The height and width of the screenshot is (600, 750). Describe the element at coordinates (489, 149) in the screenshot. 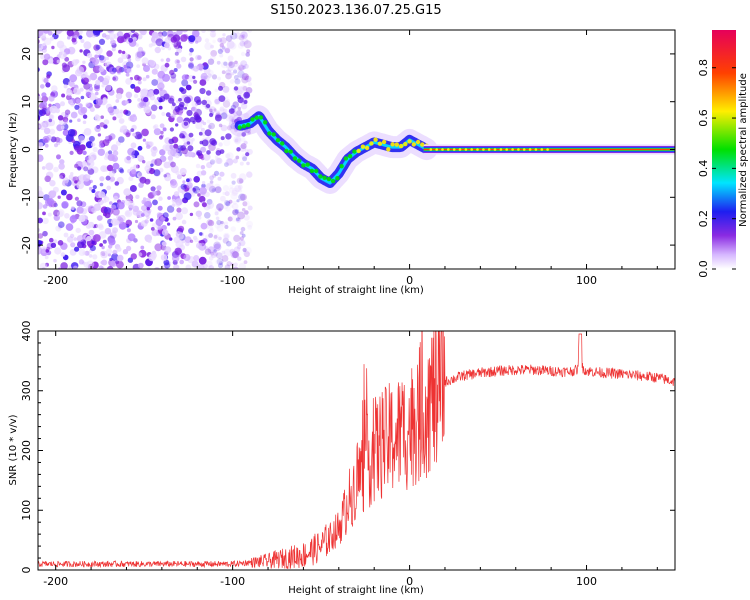

I see `stable-tone-dot` at that location.